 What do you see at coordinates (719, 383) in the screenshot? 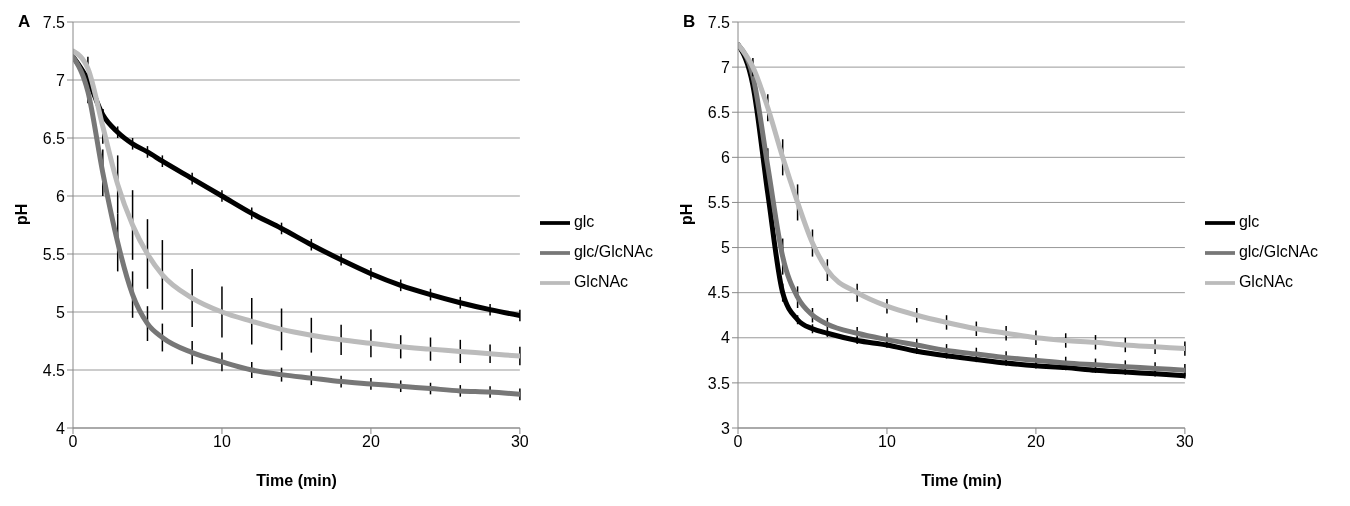
I see `y-tick-label: 3.5` at bounding box center [719, 383].